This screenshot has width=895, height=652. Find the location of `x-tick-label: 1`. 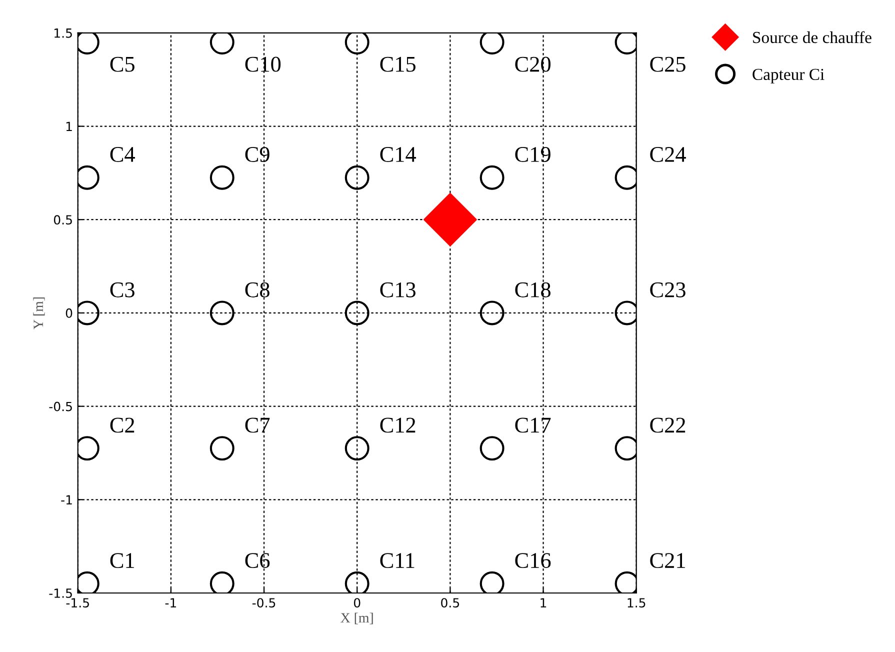

x-tick-label: 1 is located at coordinates (543, 603).